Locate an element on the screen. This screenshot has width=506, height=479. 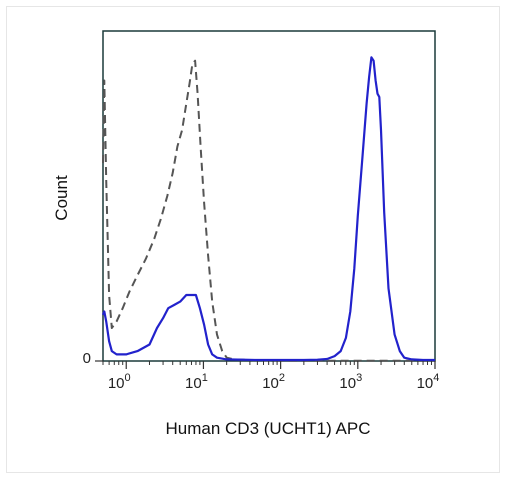
y-tick-label: 0 is located at coordinates (87, 358).